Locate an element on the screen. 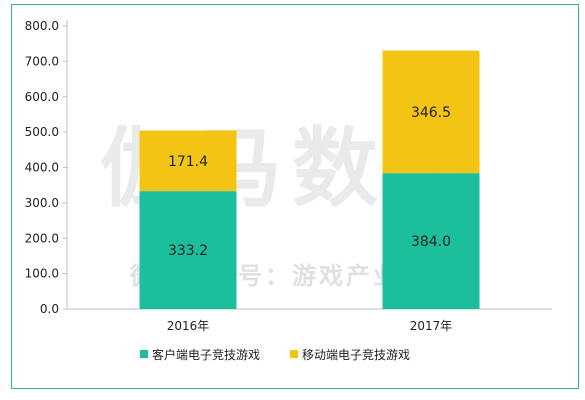 This screenshot has height=400, width=585. y-tick-label: 600.0 is located at coordinates (42, 97).